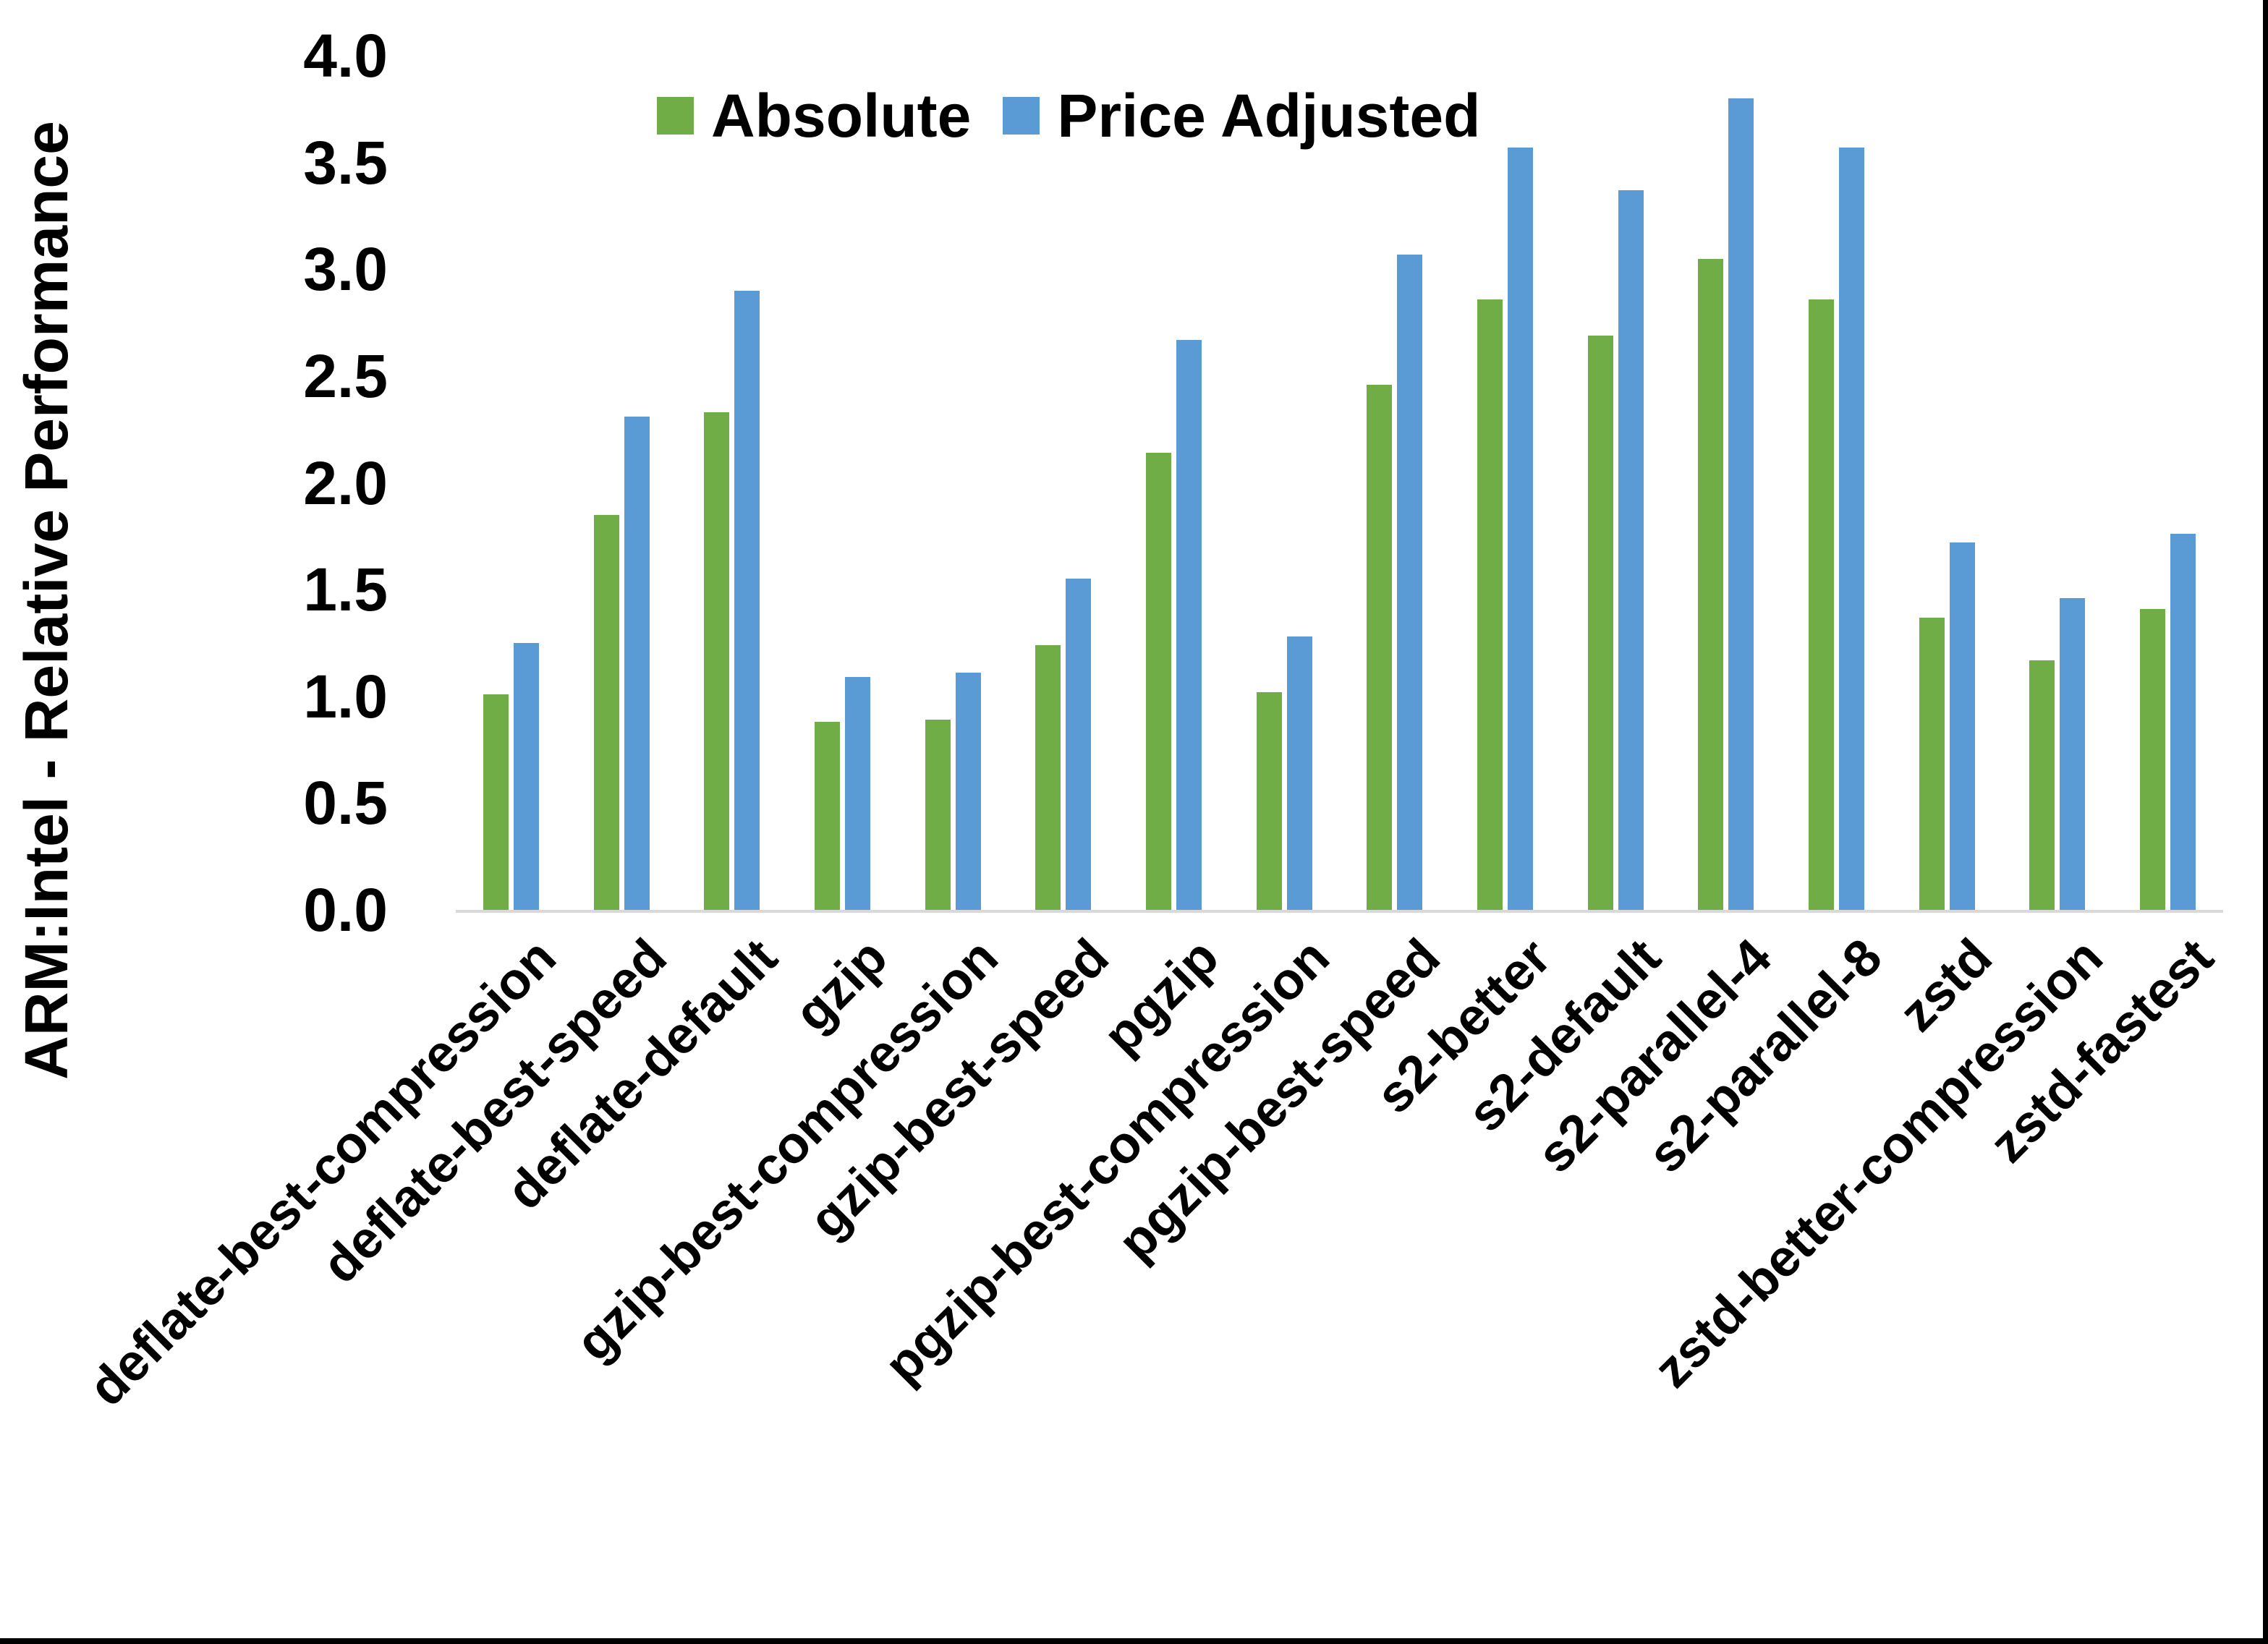  Describe the element at coordinates (345, 56) in the screenshot. I see `y-tick-label: 4.0` at that location.